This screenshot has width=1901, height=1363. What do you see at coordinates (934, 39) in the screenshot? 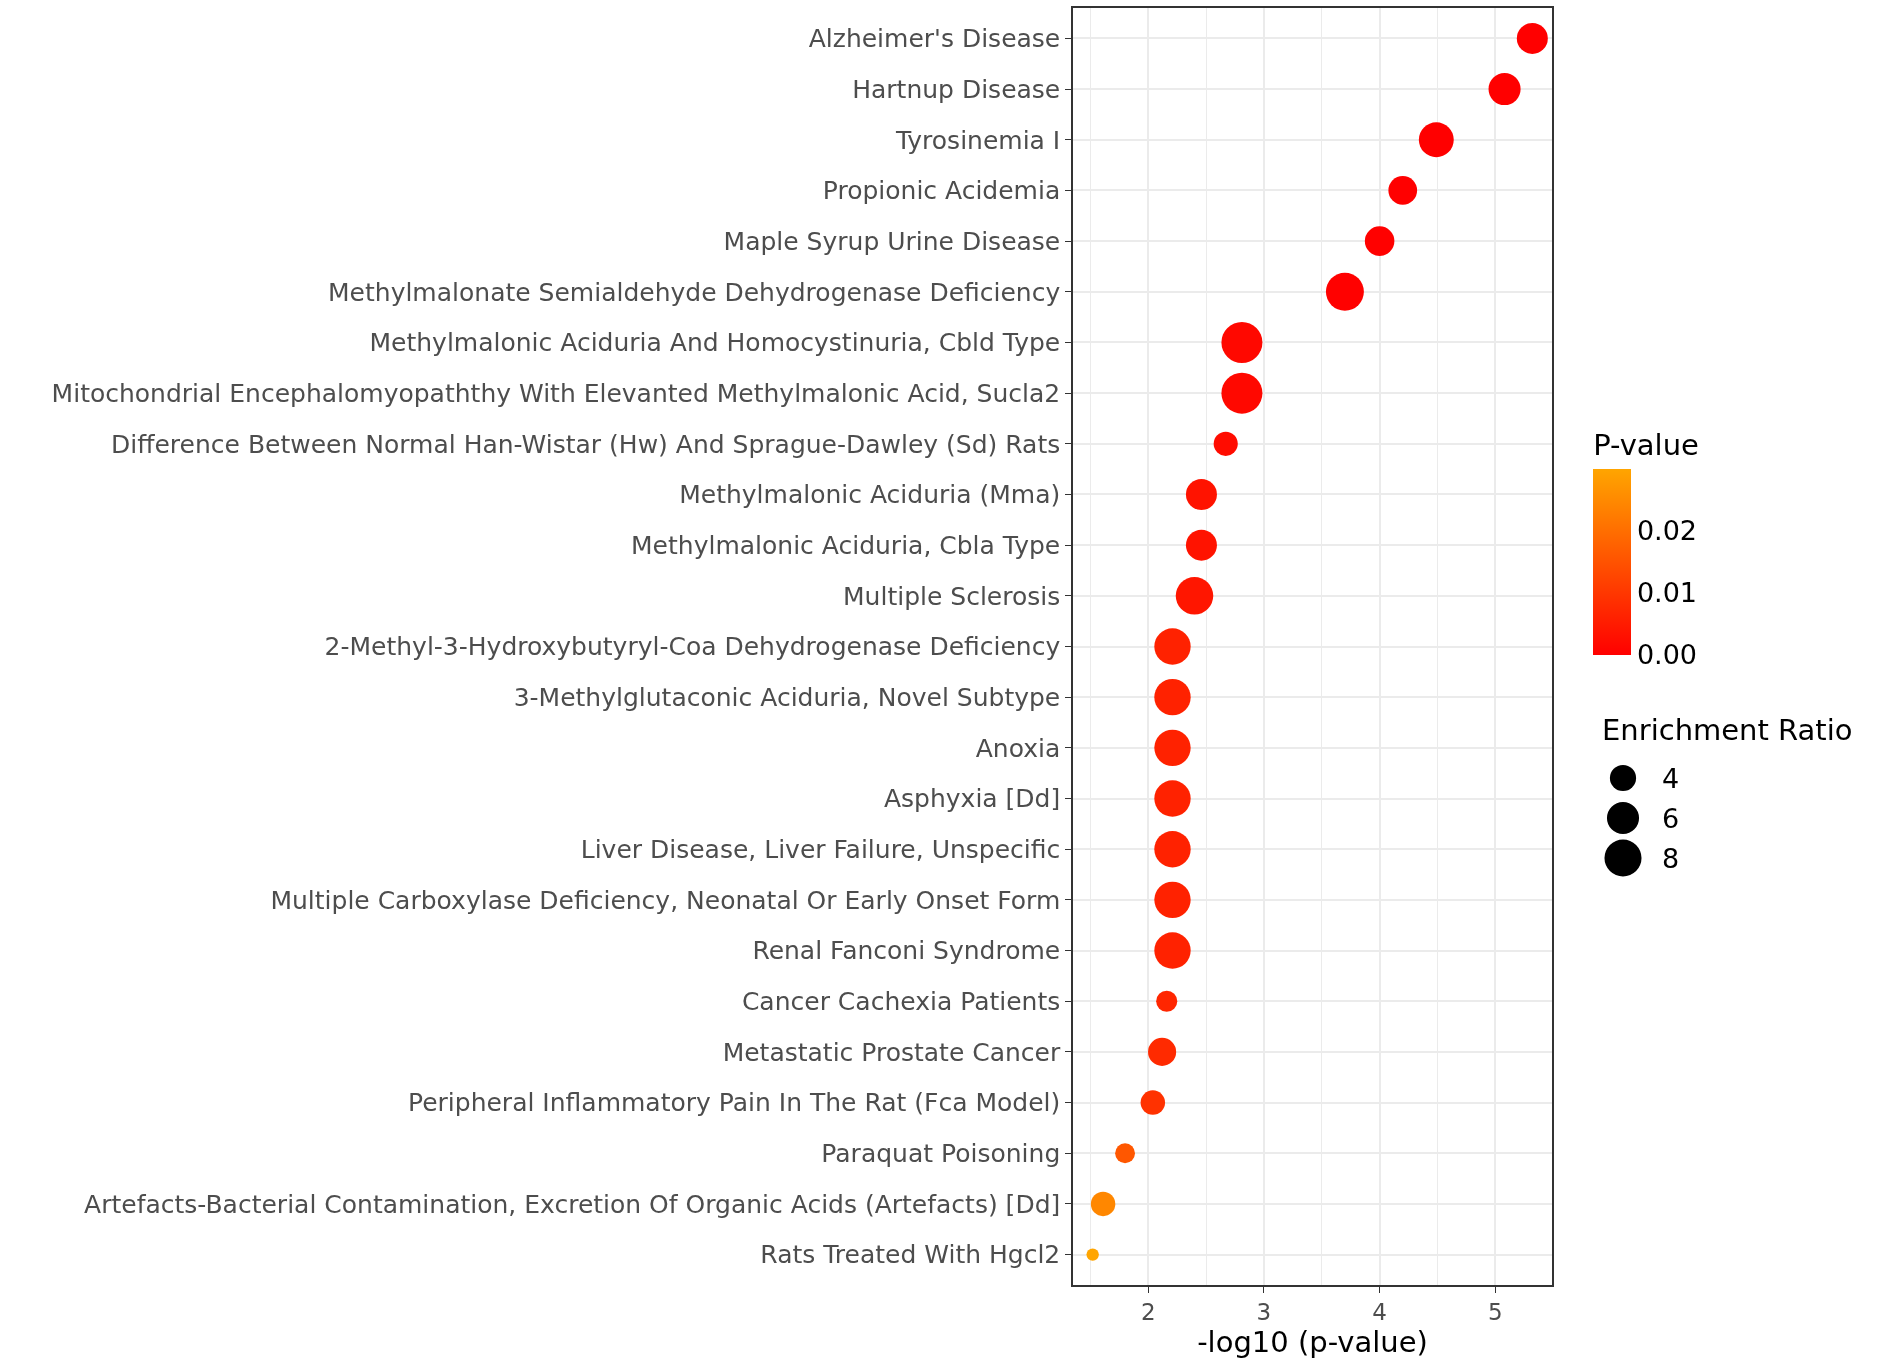
I see `y-tick-label: Alzheimer's Disease` at bounding box center [934, 39].